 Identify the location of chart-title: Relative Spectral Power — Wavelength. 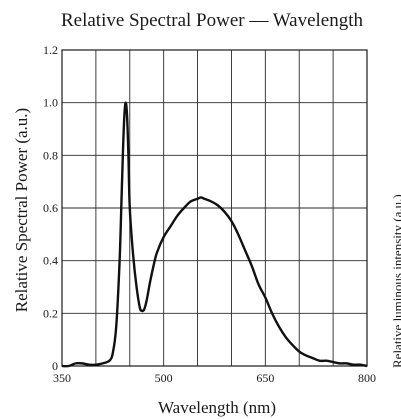
(212, 20).